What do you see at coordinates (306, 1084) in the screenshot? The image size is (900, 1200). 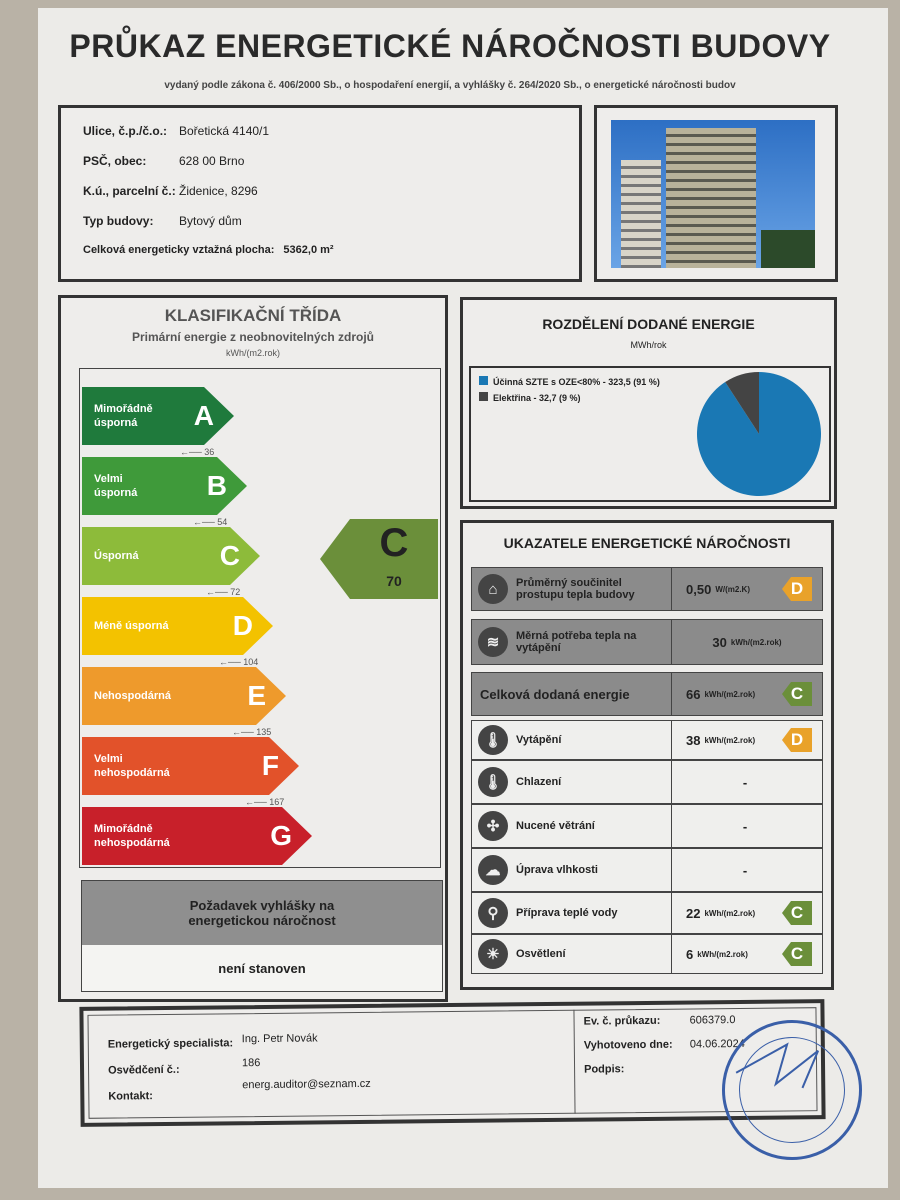 I see `contact-email: energ.auditor@seznam.cz` at bounding box center [306, 1084].